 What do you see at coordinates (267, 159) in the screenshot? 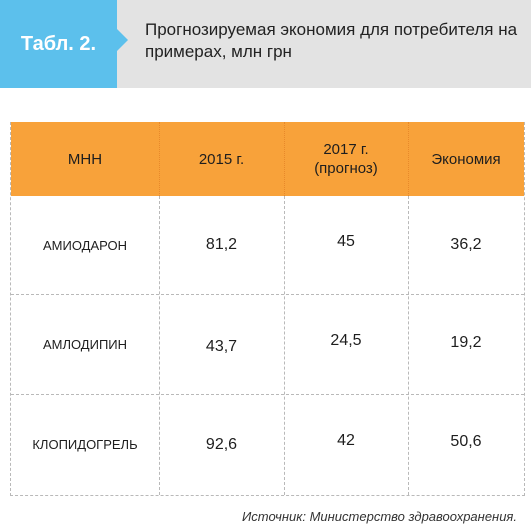
I see `table-header-row` at bounding box center [267, 159].